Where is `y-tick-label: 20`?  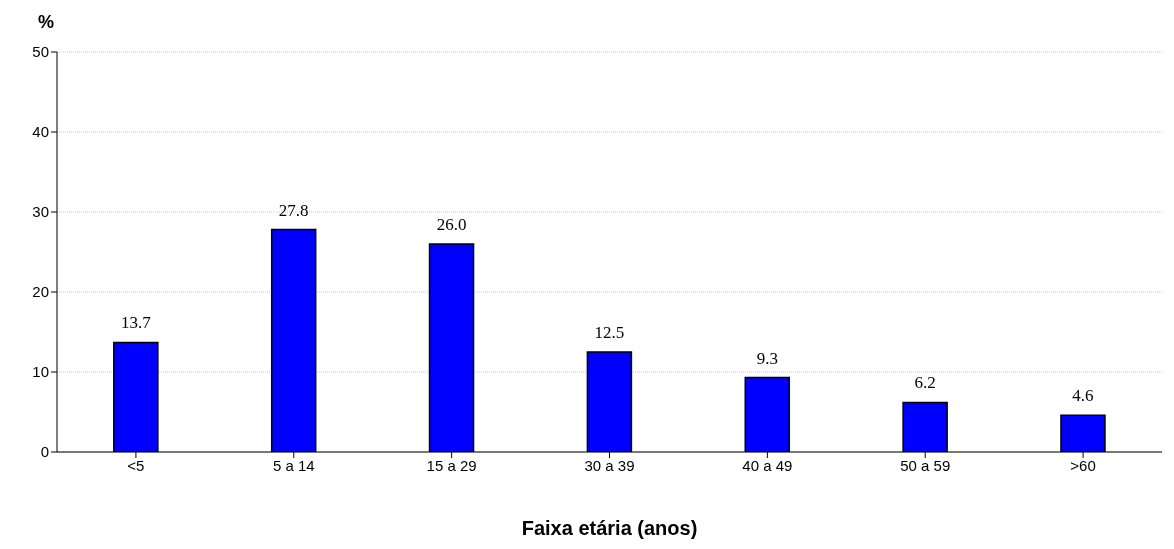 y-tick-label: 20 is located at coordinates (40, 292).